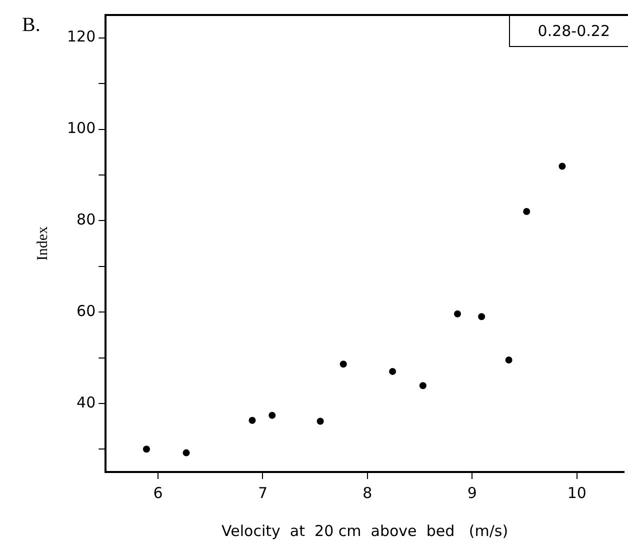 This screenshot has width=628, height=550. I want to click on y-tick-label: 40, so click(86, 402).